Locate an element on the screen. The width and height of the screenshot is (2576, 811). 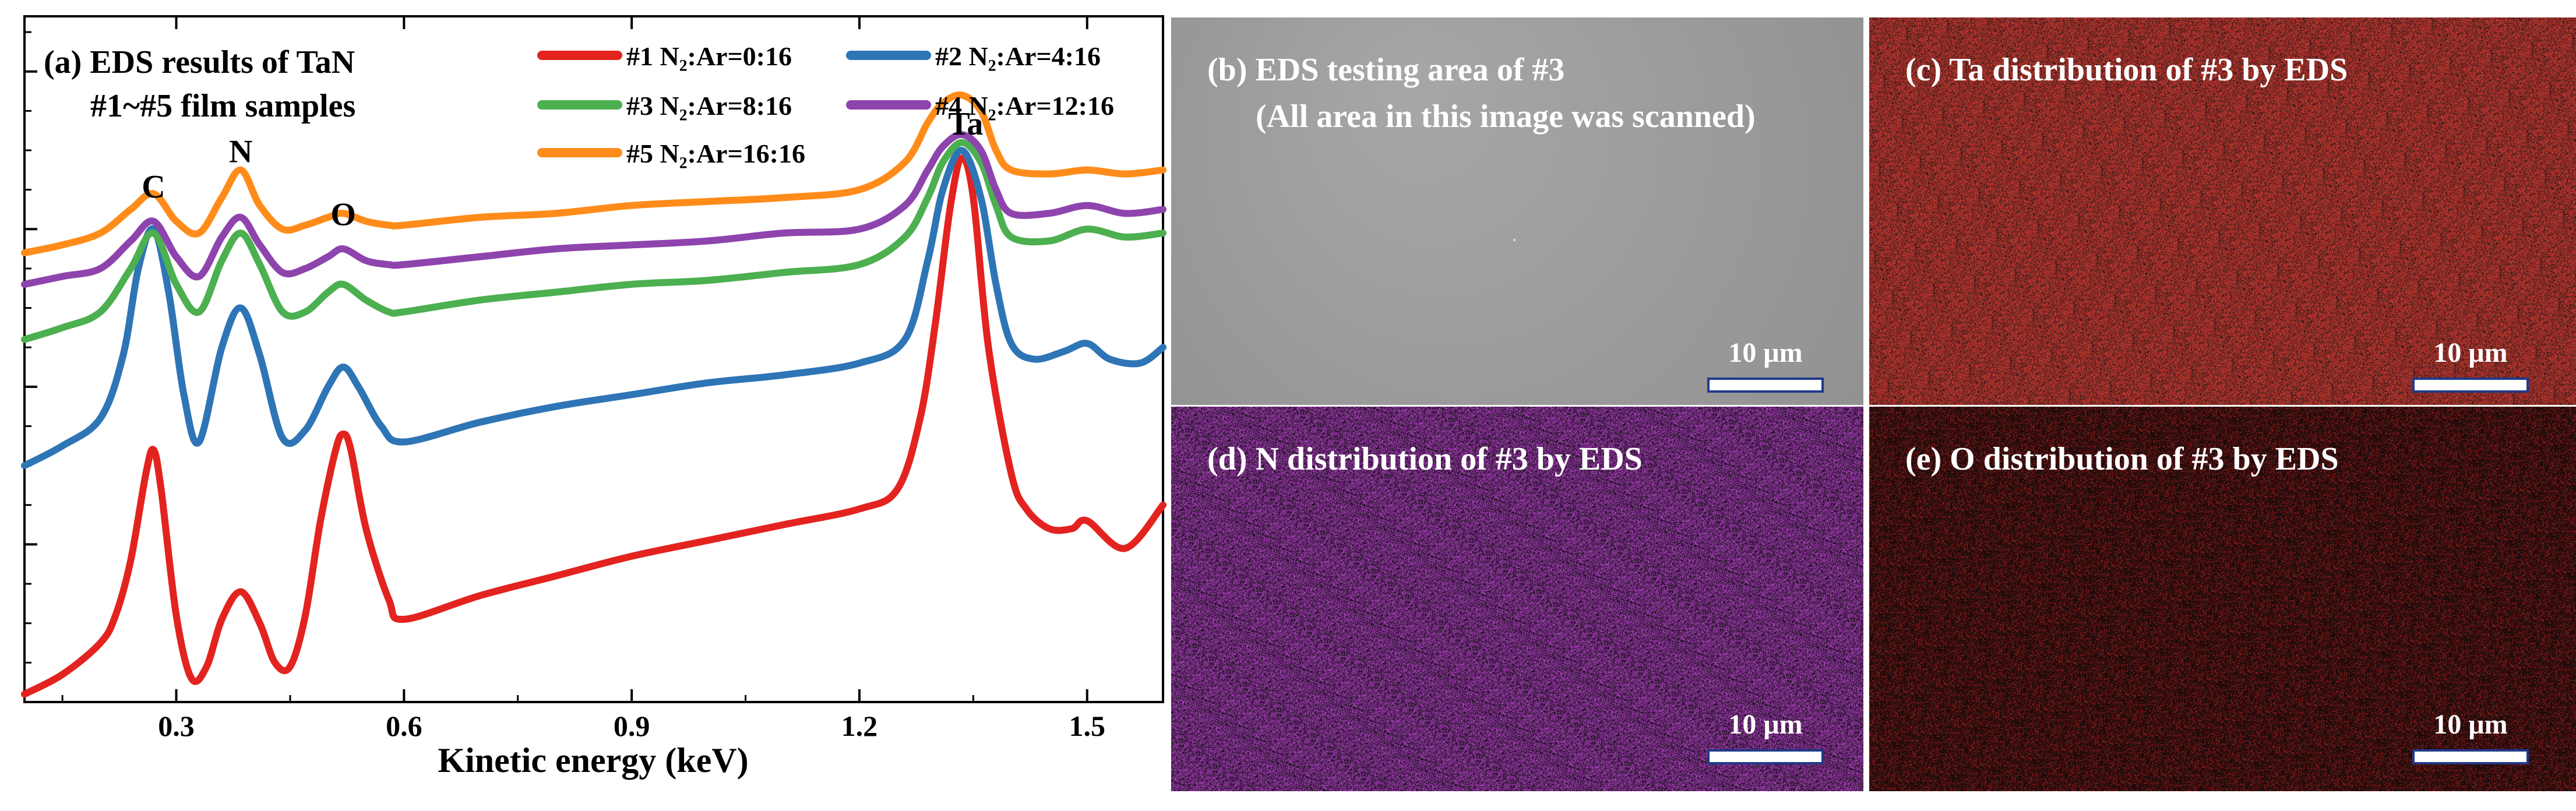
panel-e-title: (e) O distribution of #3 by EDS is located at coordinates (2122, 459).